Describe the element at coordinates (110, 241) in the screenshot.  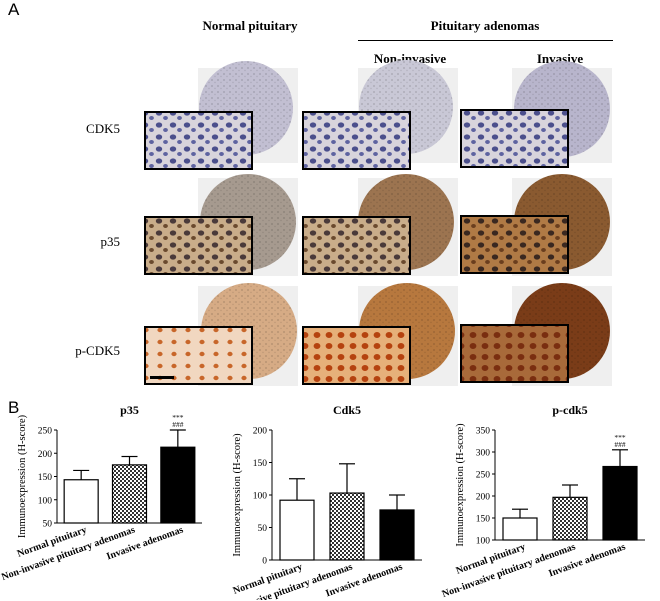
I see `row-label-p35: p35` at that location.